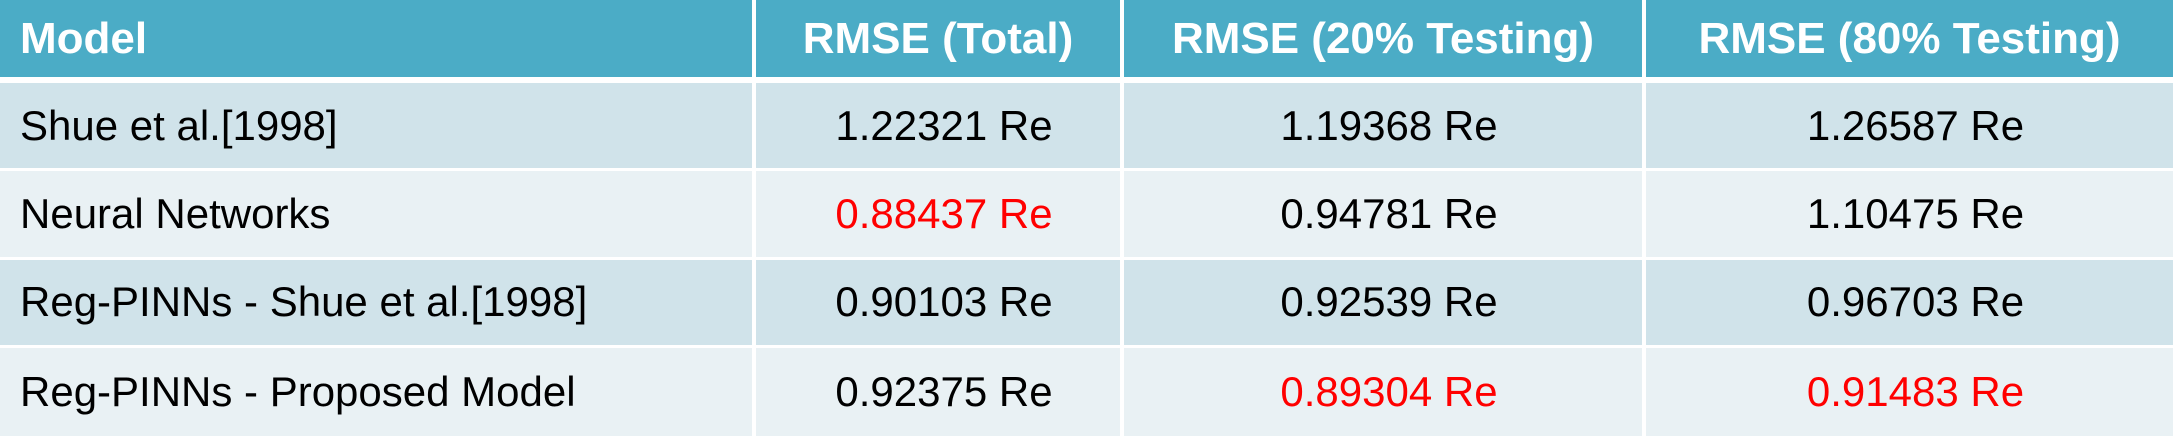 This screenshot has height=436, width=2173. What do you see at coordinates (936, 127) in the screenshot?
I see `rmse-total-cell: 1.22321 Re` at bounding box center [936, 127].